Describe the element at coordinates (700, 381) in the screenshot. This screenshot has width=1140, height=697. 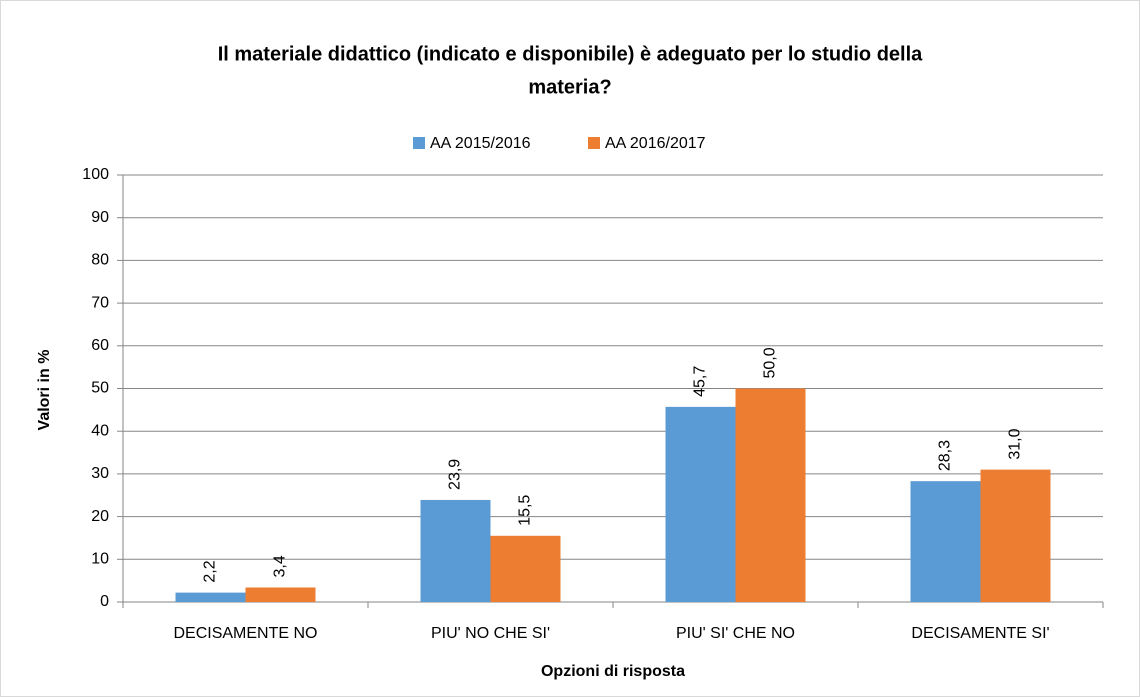
I see `value-label: 45,7` at that location.